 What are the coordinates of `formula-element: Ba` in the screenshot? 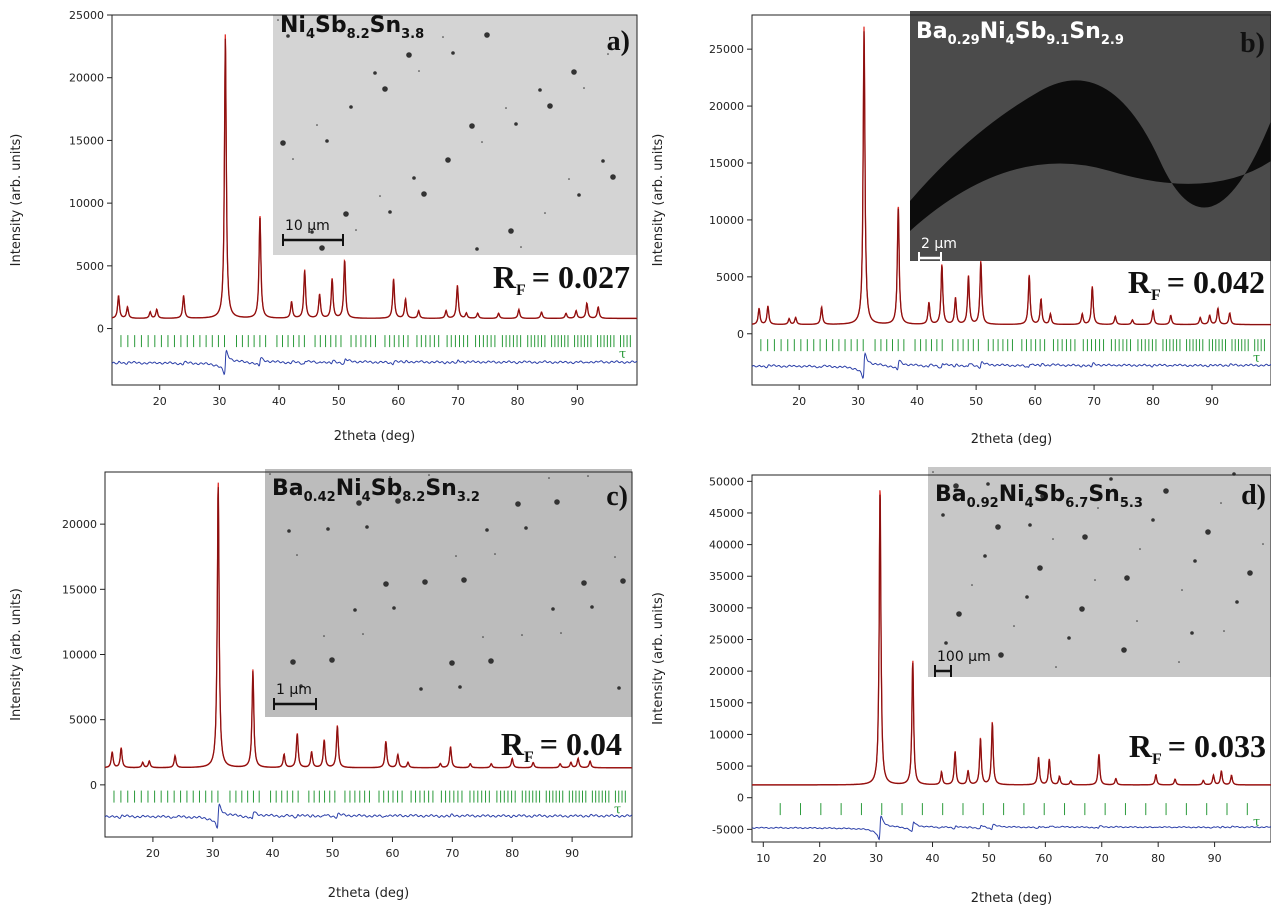 It's located at (932, 31).